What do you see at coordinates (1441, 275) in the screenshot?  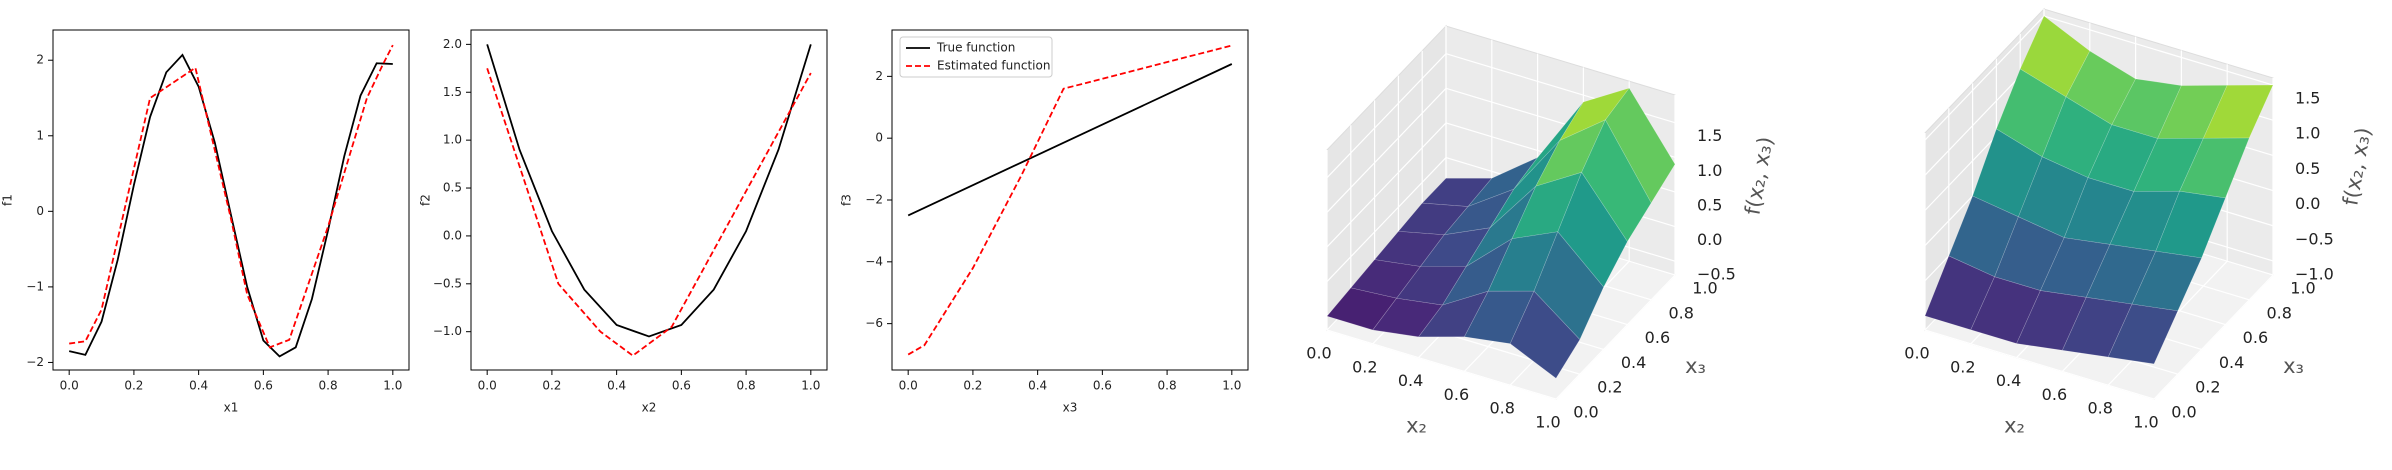 I see `grid-line` at bounding box center [1441, 275].